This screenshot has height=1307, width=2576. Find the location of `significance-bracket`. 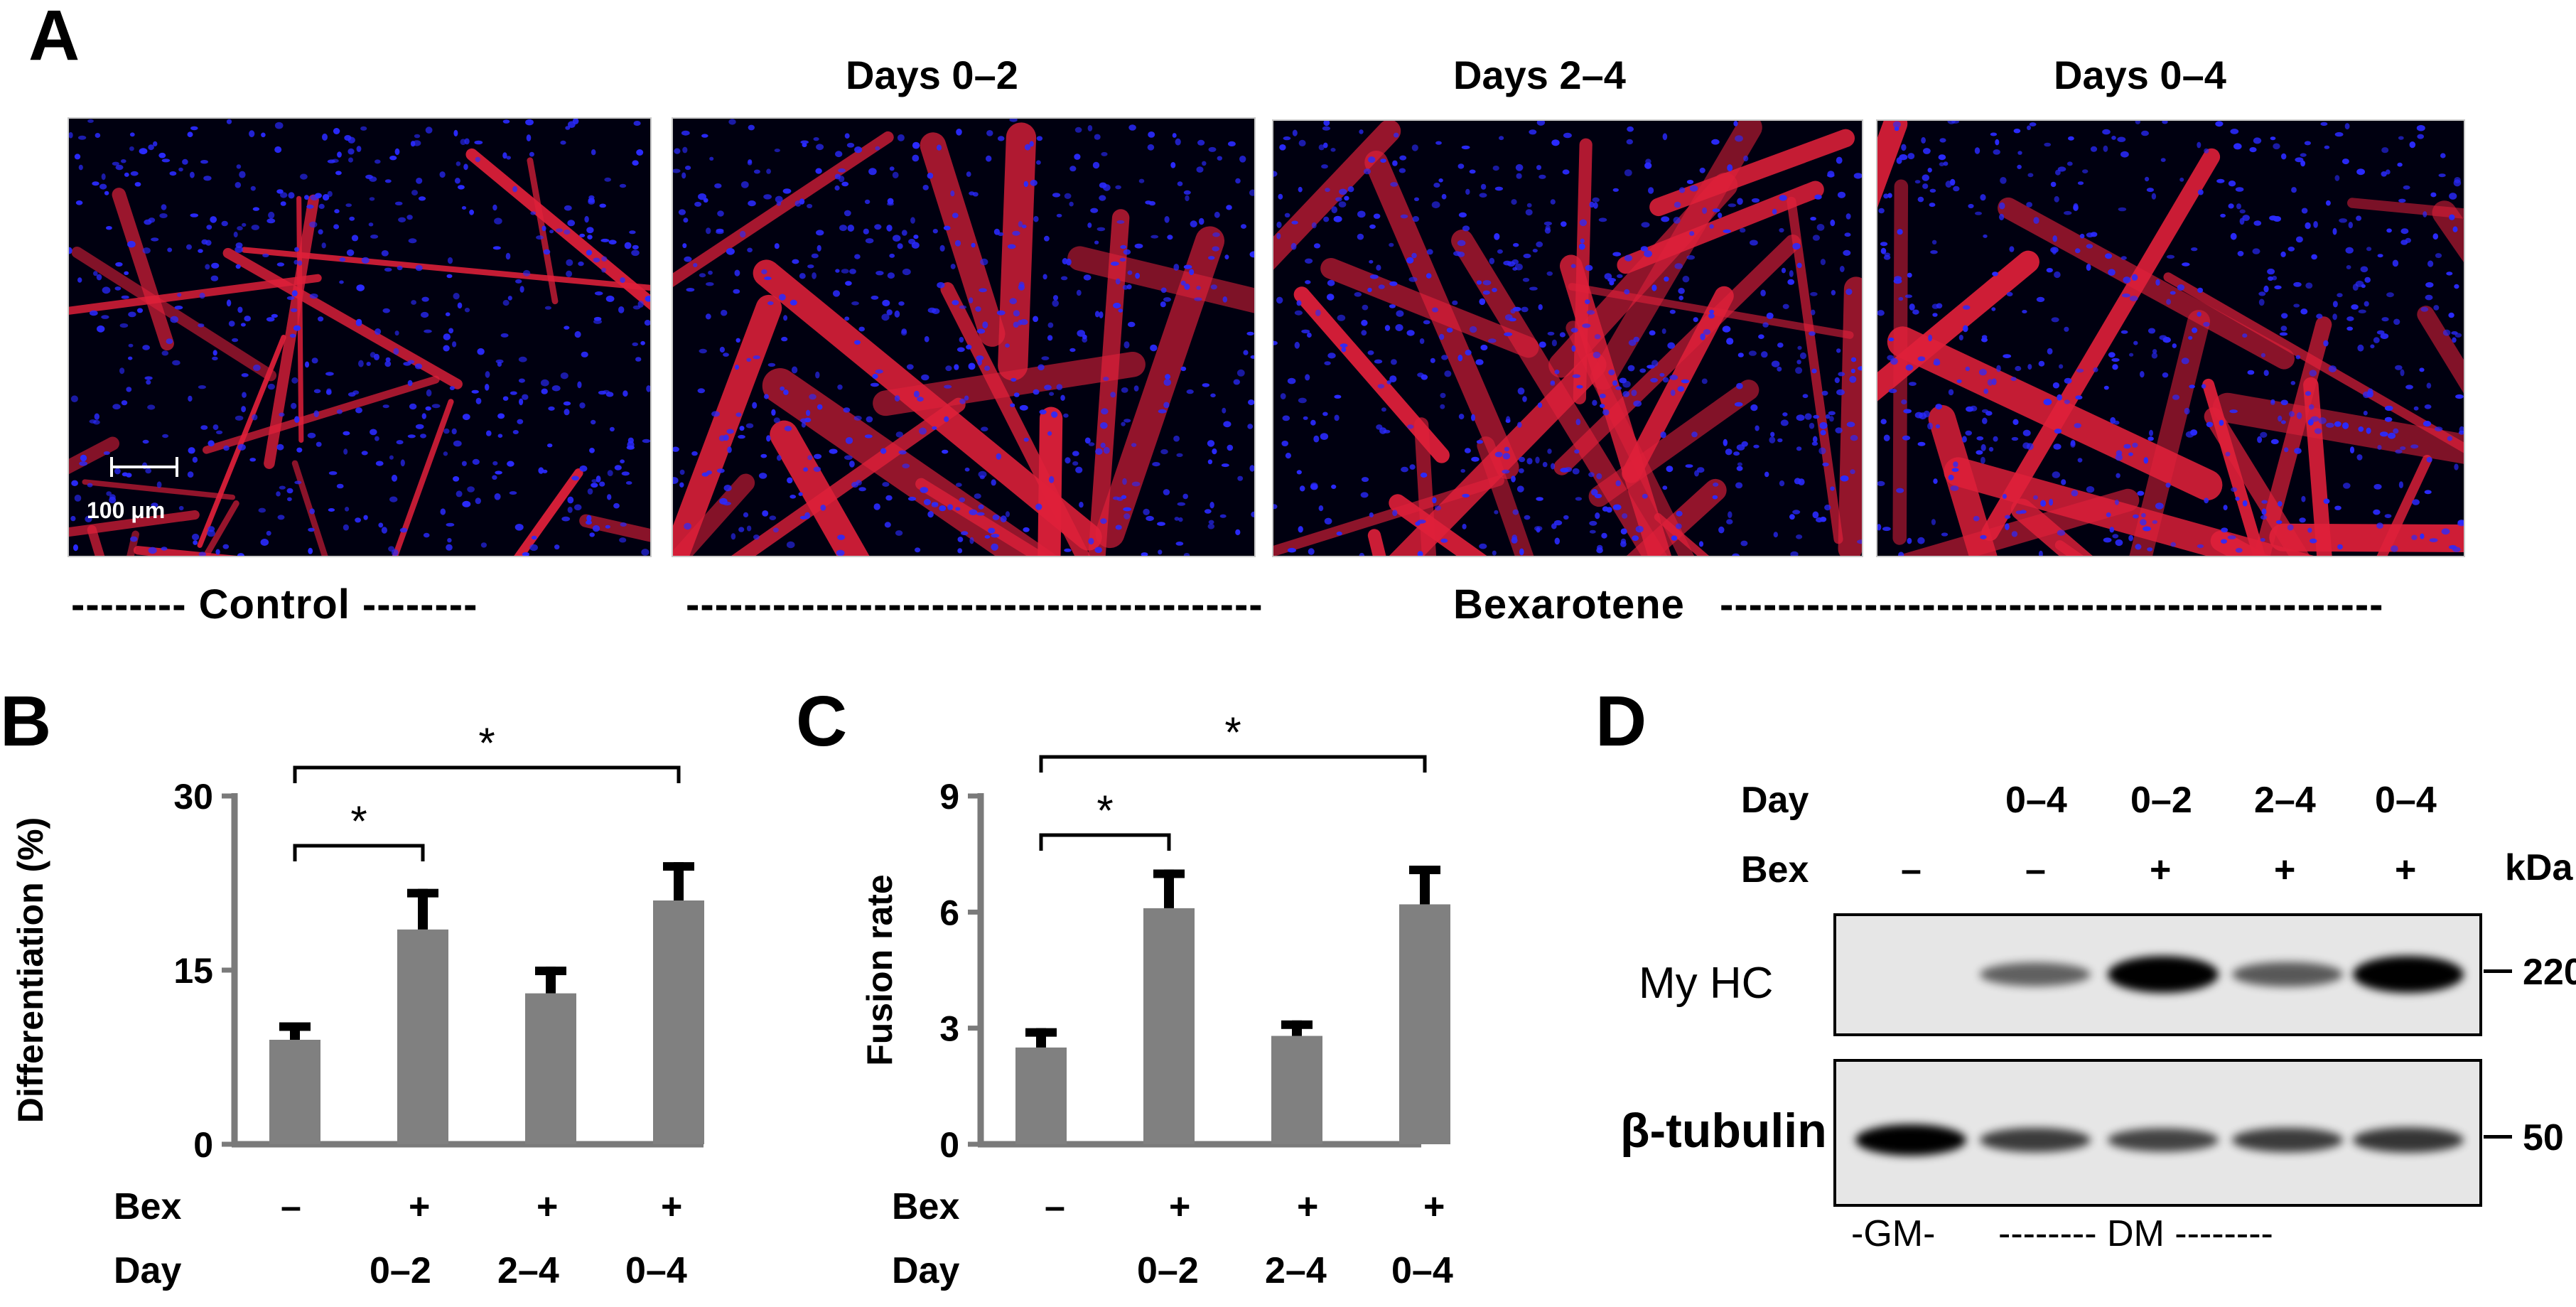

significance-bracket is located at coordinates (1105, 842).